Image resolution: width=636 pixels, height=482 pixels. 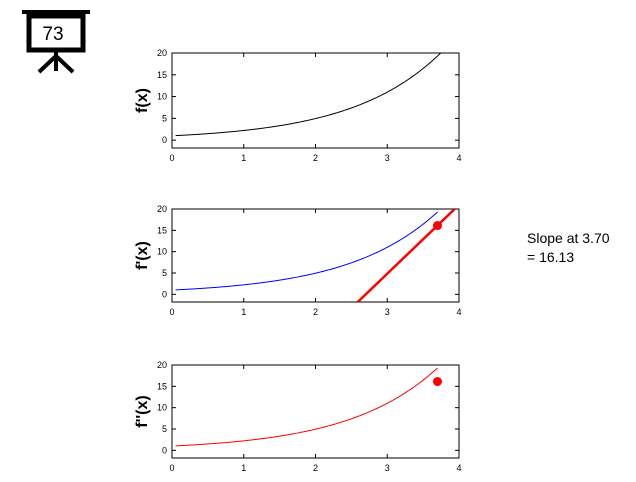 What do you see at coordinates (52, 34) in the screenshot?
I see `badge-number: 73` at bounding box center [52, 34].